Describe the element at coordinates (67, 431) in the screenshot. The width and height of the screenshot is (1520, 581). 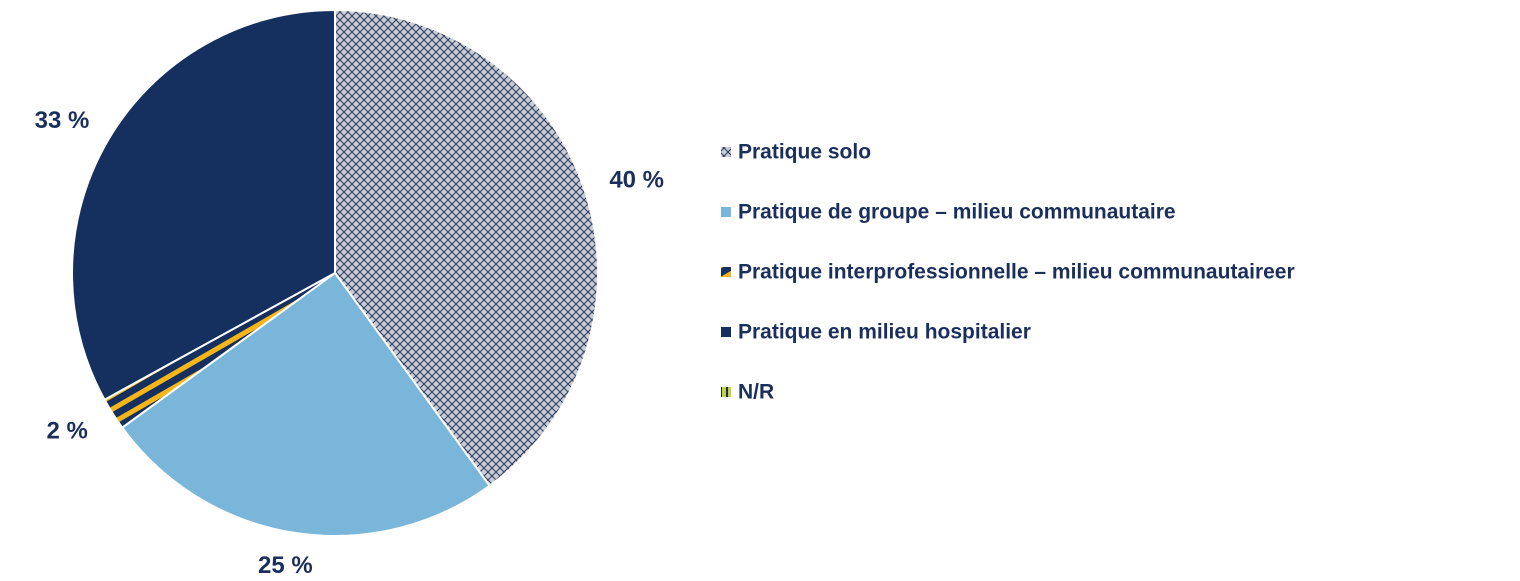
I see `data-label: 2 %` at that location.